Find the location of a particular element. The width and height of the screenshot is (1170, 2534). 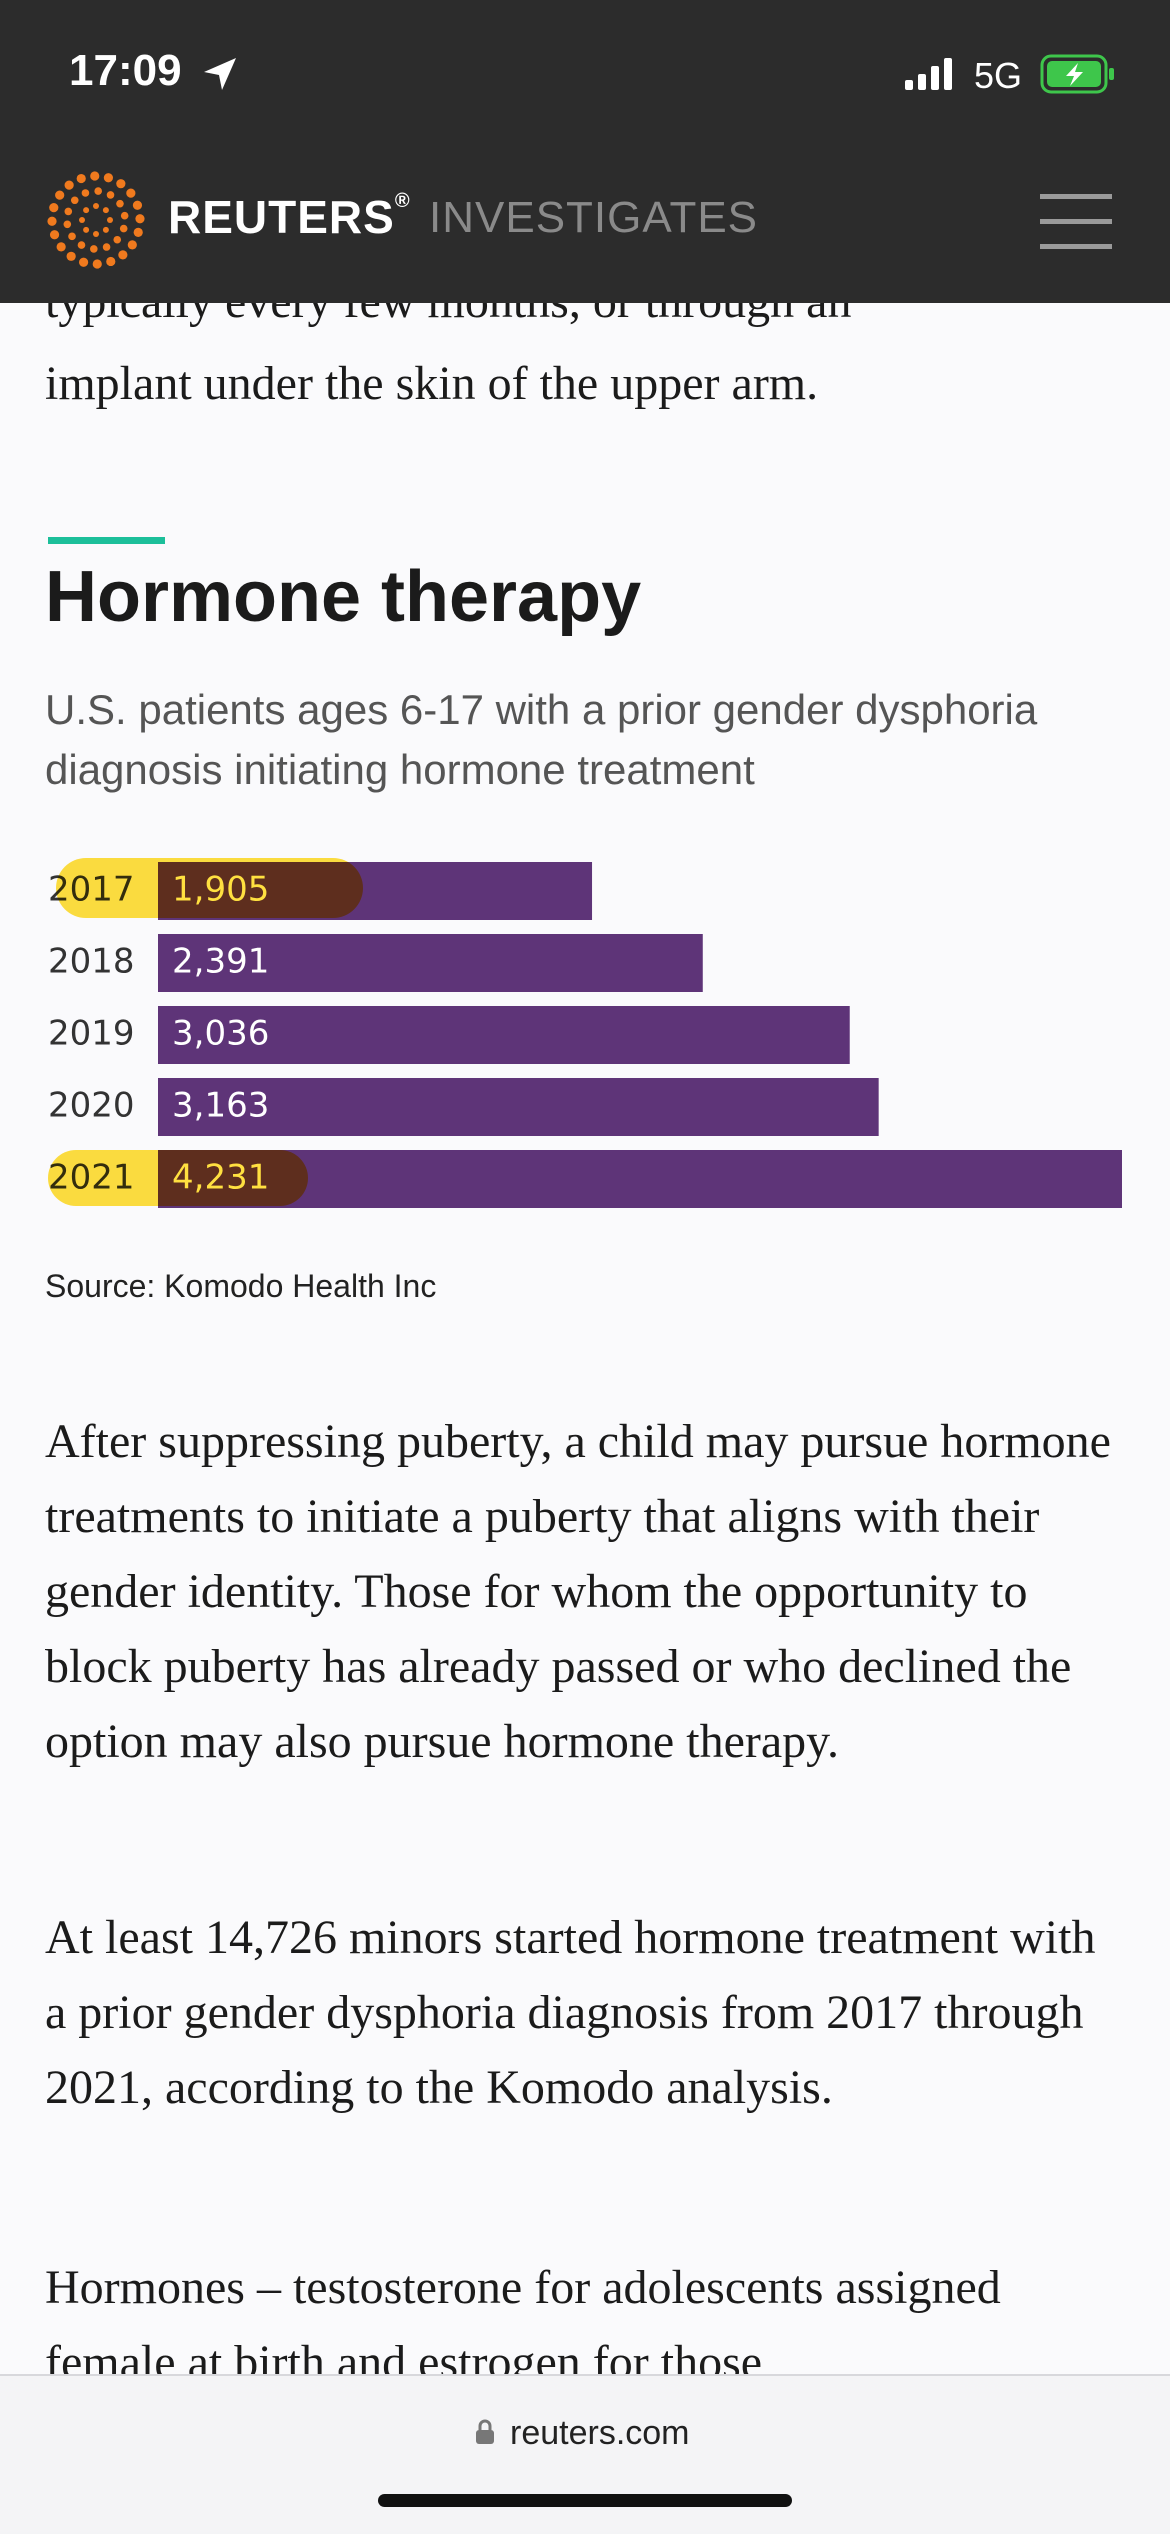

top-bar: 17:09 5G REUTERS® INVESTIGATES is located at coordinates (585, 151).